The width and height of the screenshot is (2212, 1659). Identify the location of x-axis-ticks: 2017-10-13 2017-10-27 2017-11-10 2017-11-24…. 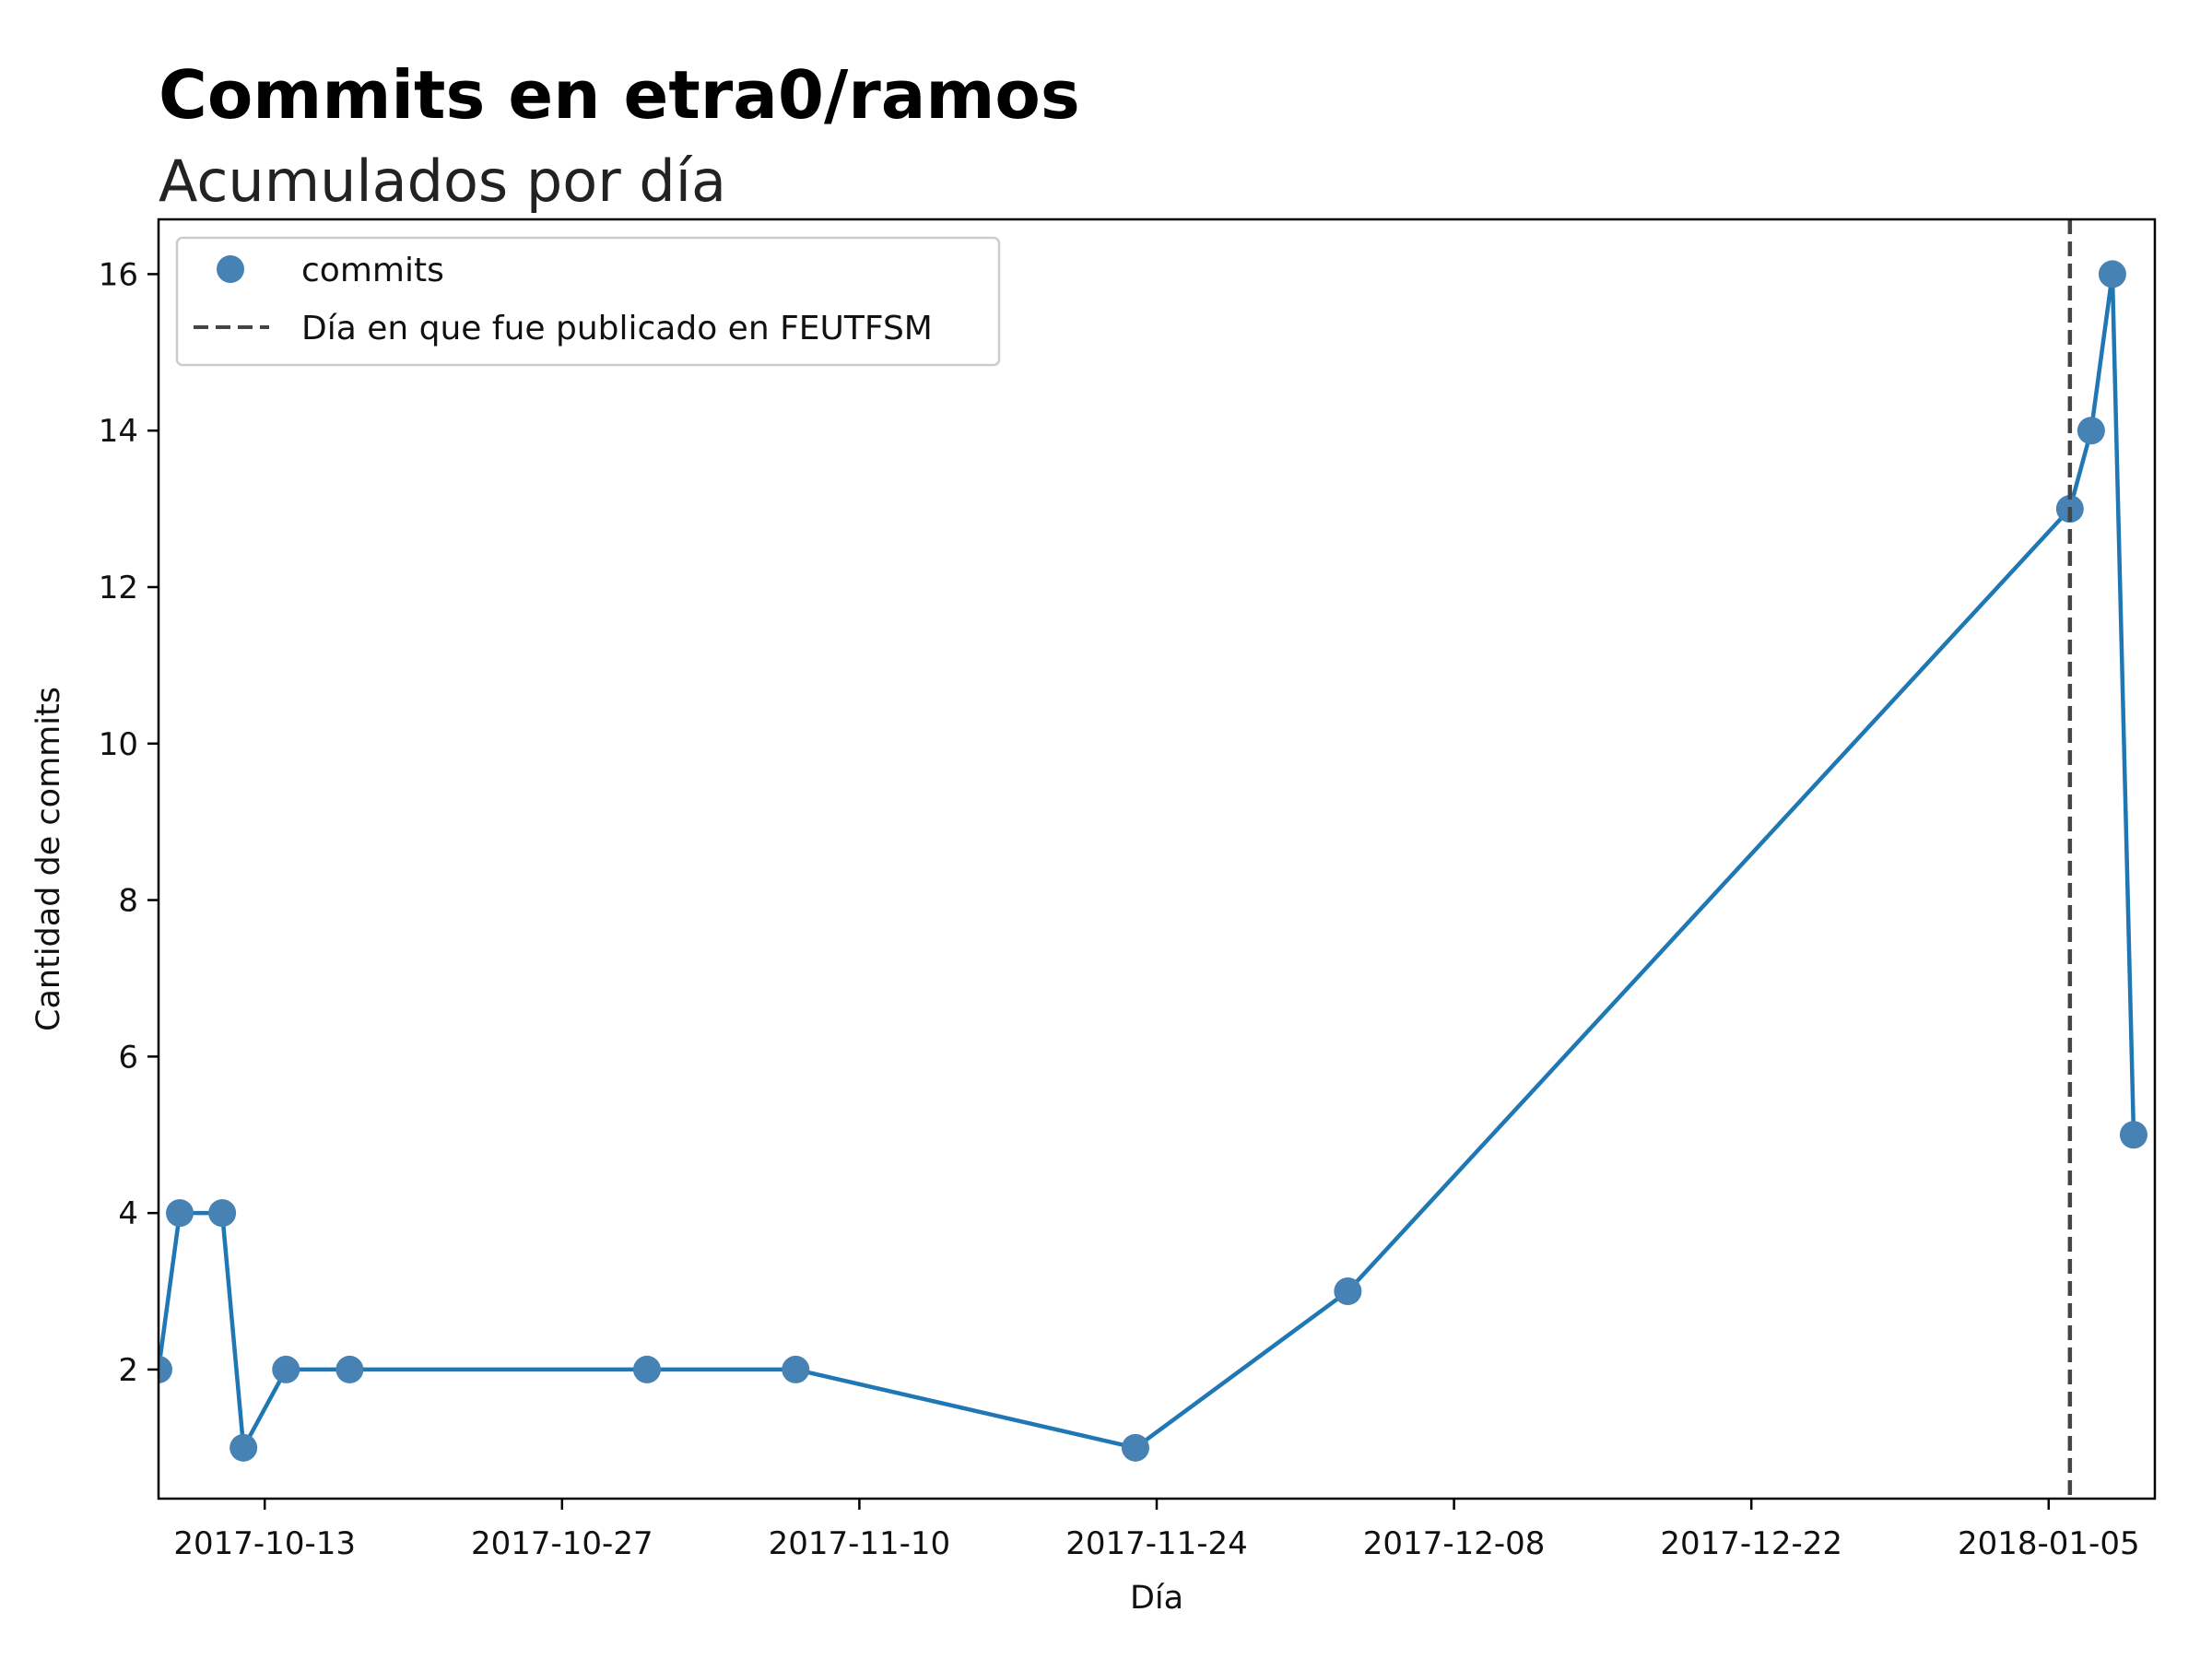
(1156, 1530).